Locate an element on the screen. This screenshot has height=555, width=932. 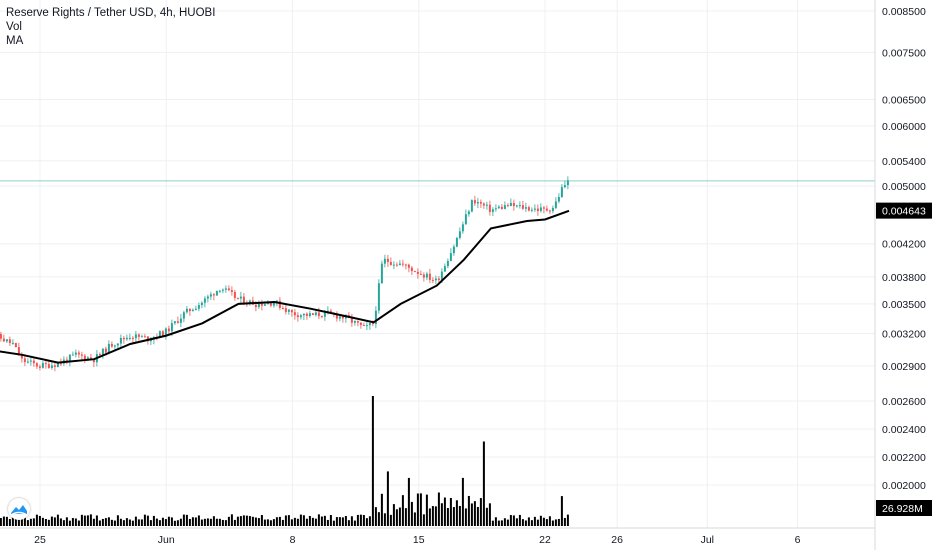
price-tick-label: 0.002200 is located at coordinates (904, 458).